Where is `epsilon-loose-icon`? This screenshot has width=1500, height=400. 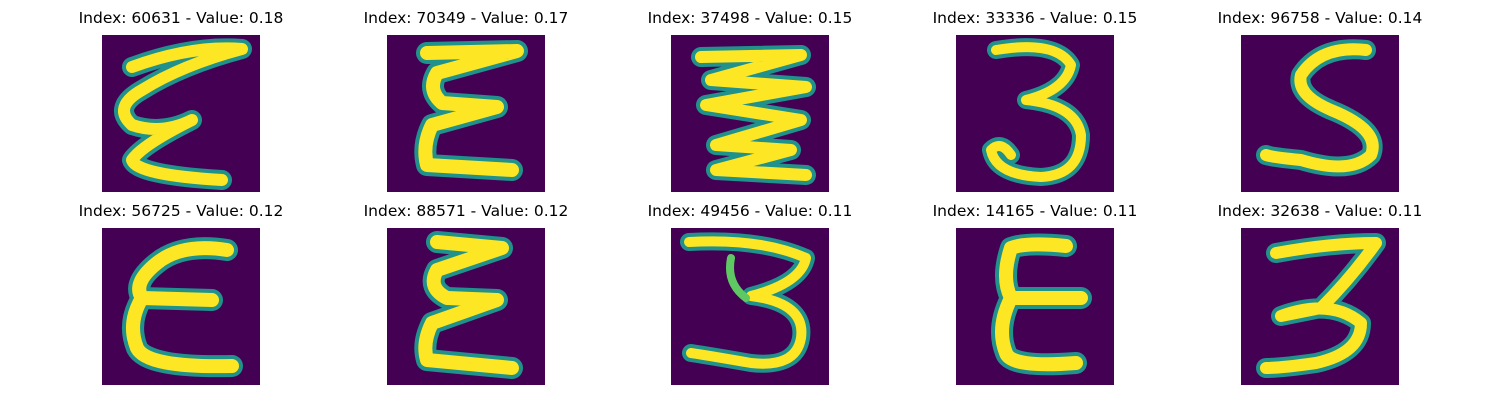
epsilon-loose-icon is located at coordinates (183, 114).